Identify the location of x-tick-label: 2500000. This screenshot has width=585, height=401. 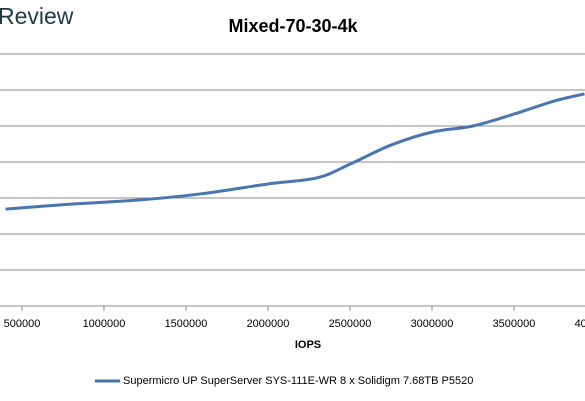
(350, 324).